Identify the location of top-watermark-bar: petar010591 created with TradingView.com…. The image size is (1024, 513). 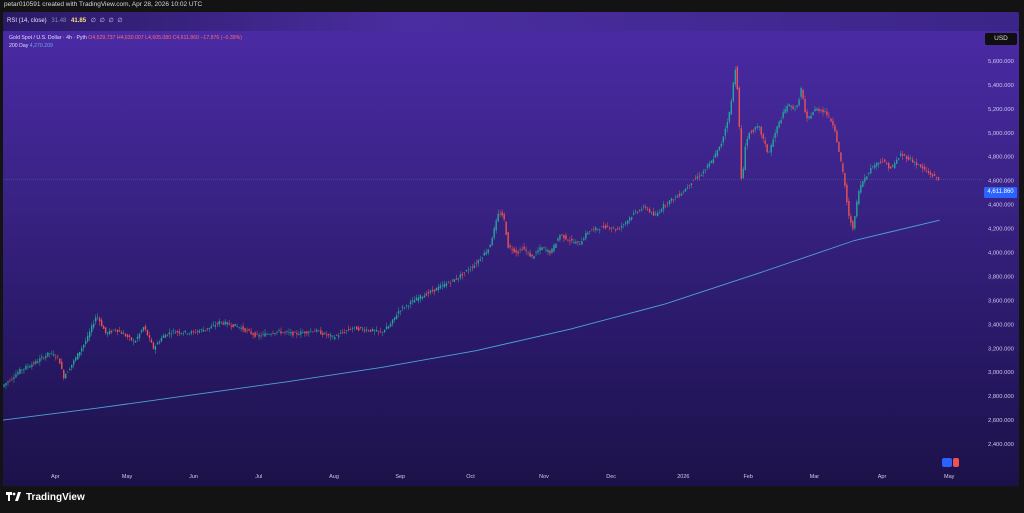
(512, 6).